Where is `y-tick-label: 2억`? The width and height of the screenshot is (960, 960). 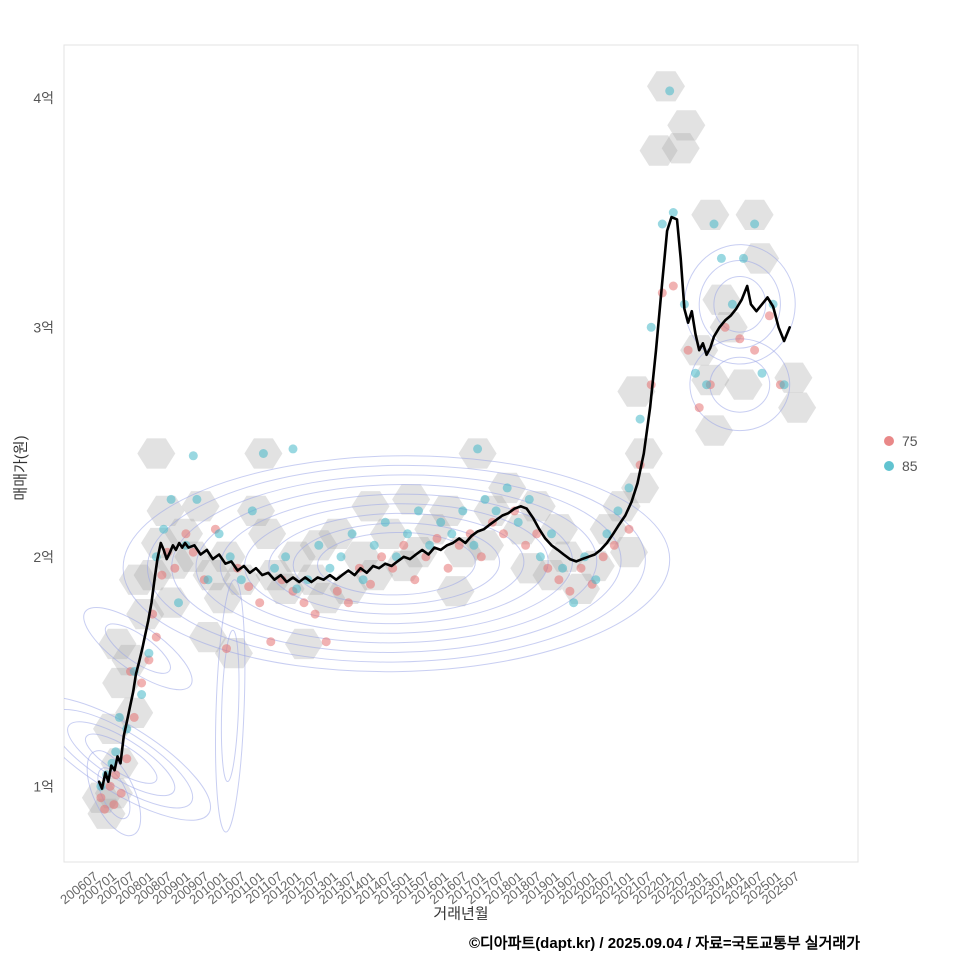 y-tick-label: 2억 is located at coordinates (43, 557).